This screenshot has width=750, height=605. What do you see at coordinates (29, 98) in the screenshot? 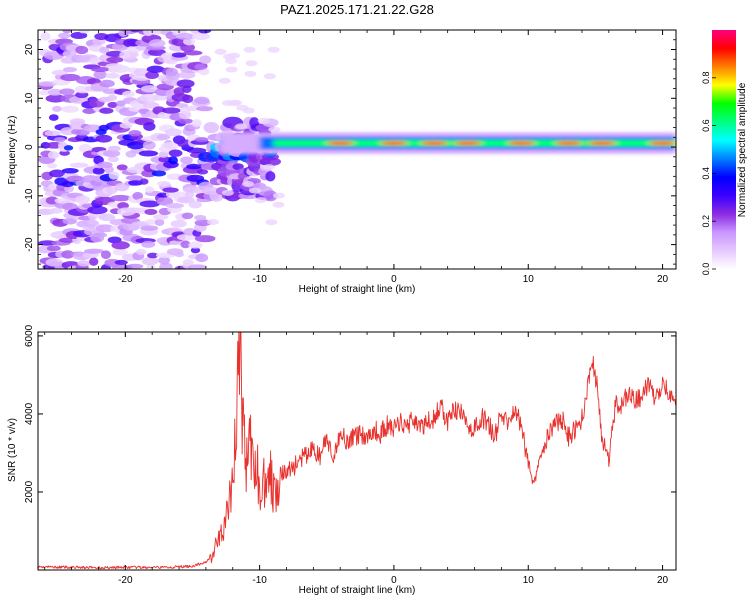
I see `y-tick-label: 10` at bounding box center [29, 98].